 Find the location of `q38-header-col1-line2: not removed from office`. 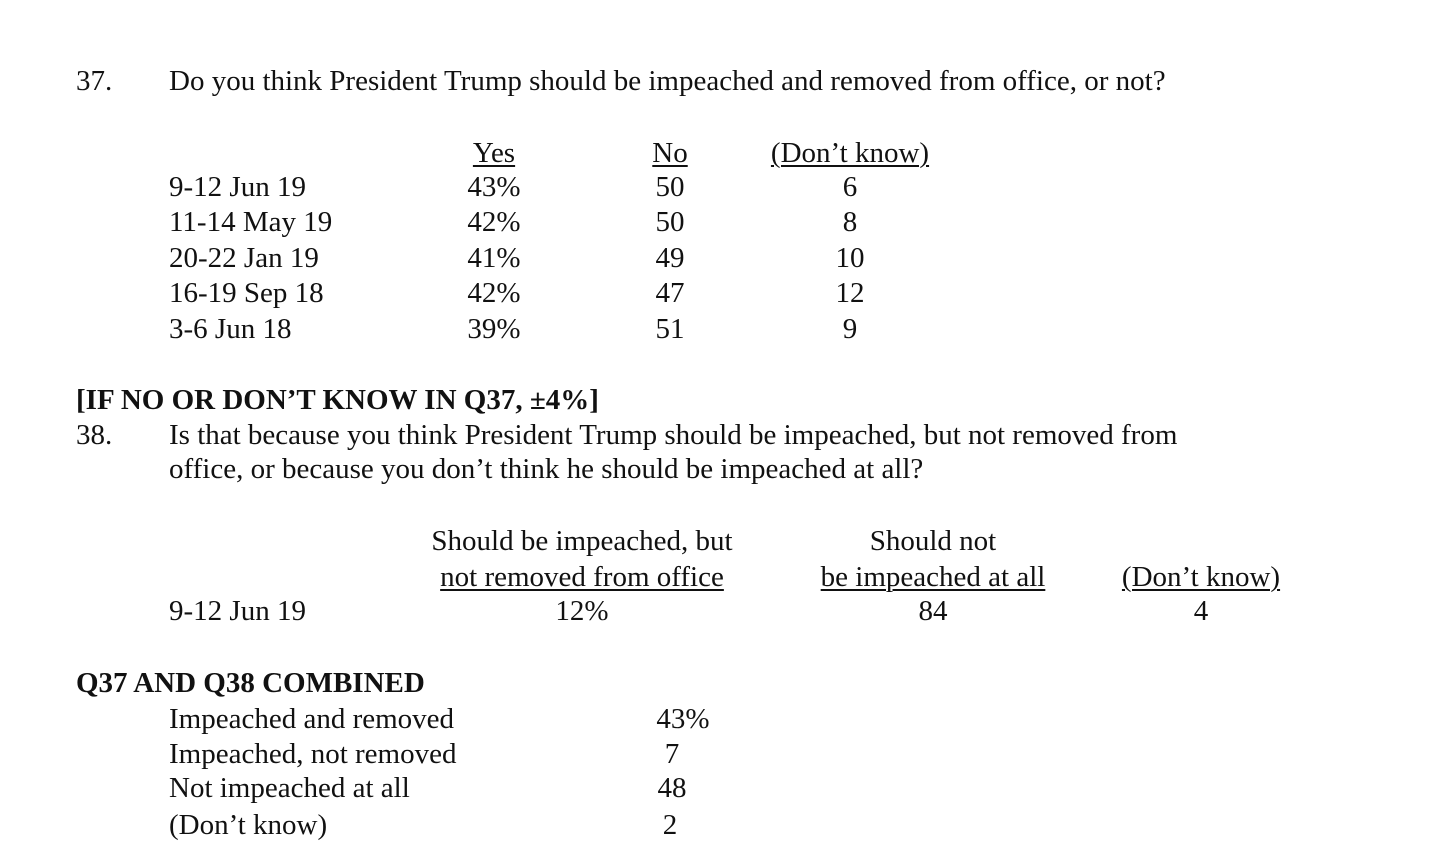

q38-header-col1-line2: not removed from office is located at coordinates (582, 577).